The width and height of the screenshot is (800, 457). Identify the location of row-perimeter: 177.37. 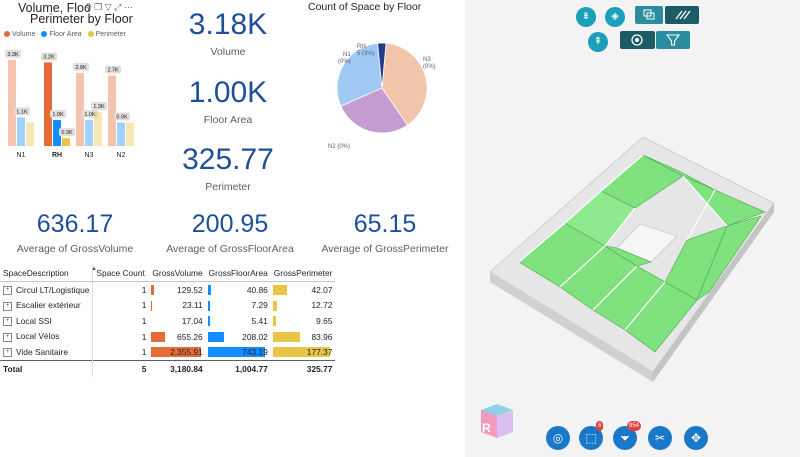
(319, 352).